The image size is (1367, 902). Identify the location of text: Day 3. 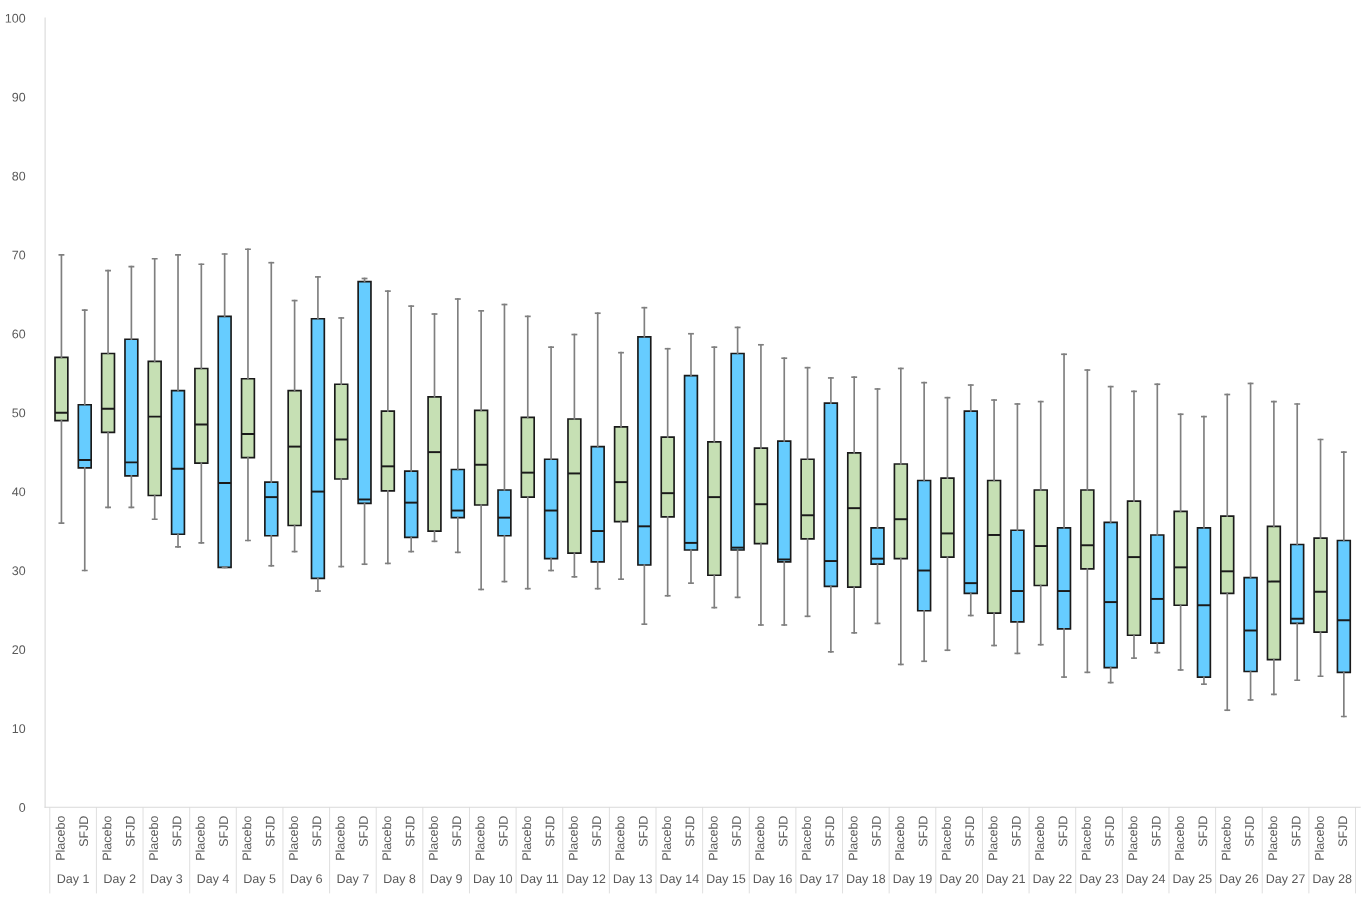
(167, 880).